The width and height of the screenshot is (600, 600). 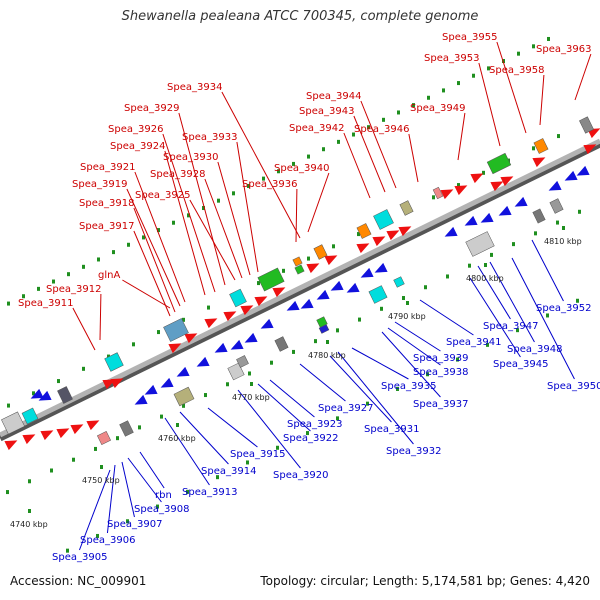 What do you see at coordinates (137, 146) in the screenshot?
I see `gene-label-forward: Spea_3924` at bounding box center [137, 146].